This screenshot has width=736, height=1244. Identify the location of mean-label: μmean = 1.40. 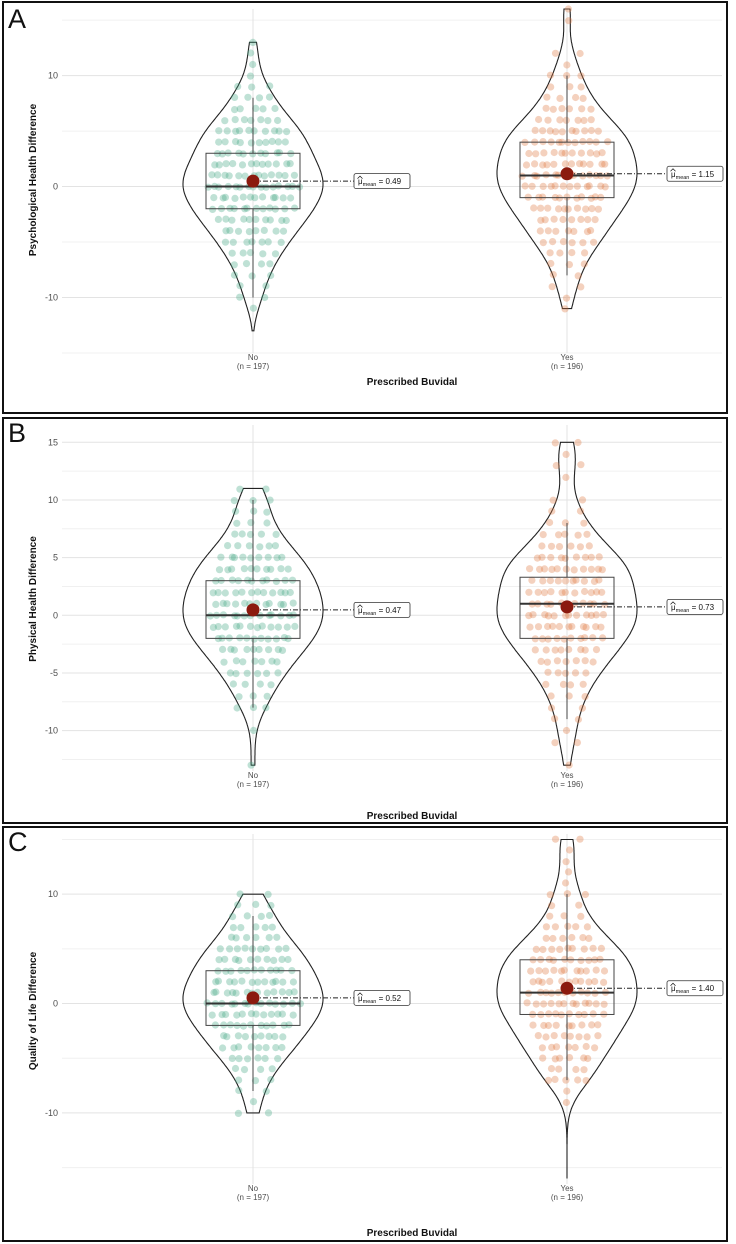
(695, 988).